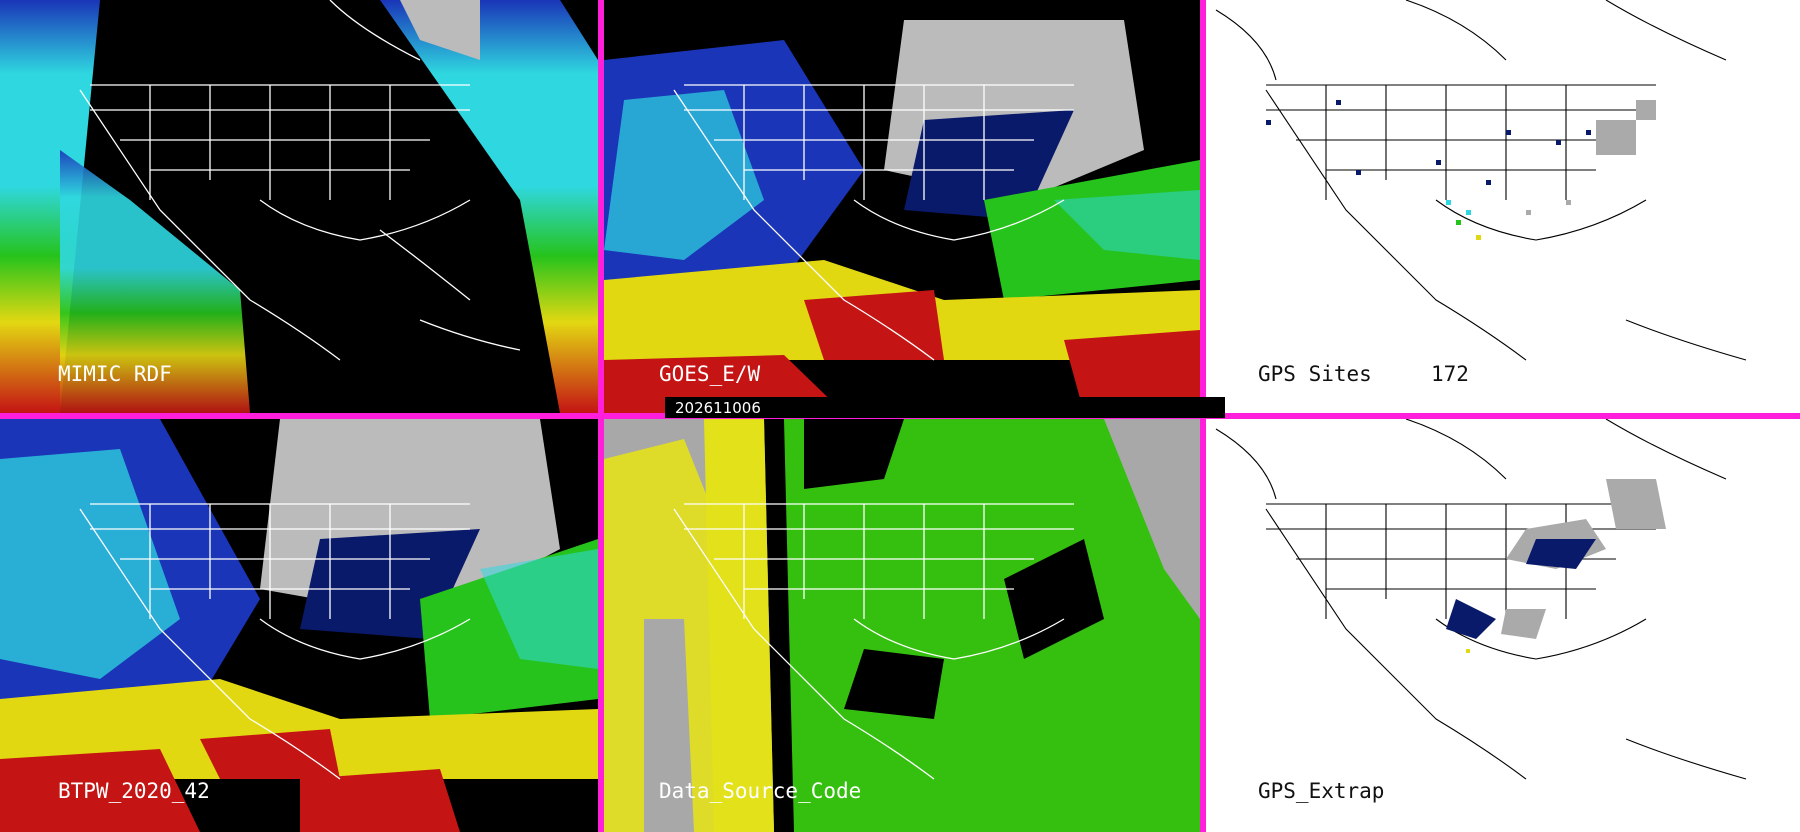 The width and height of the screenshot is (1800, 832). Describe the element at coordinates (1315, 374) in the screenshot. I see `panel-label: GPS Sites` at that location.